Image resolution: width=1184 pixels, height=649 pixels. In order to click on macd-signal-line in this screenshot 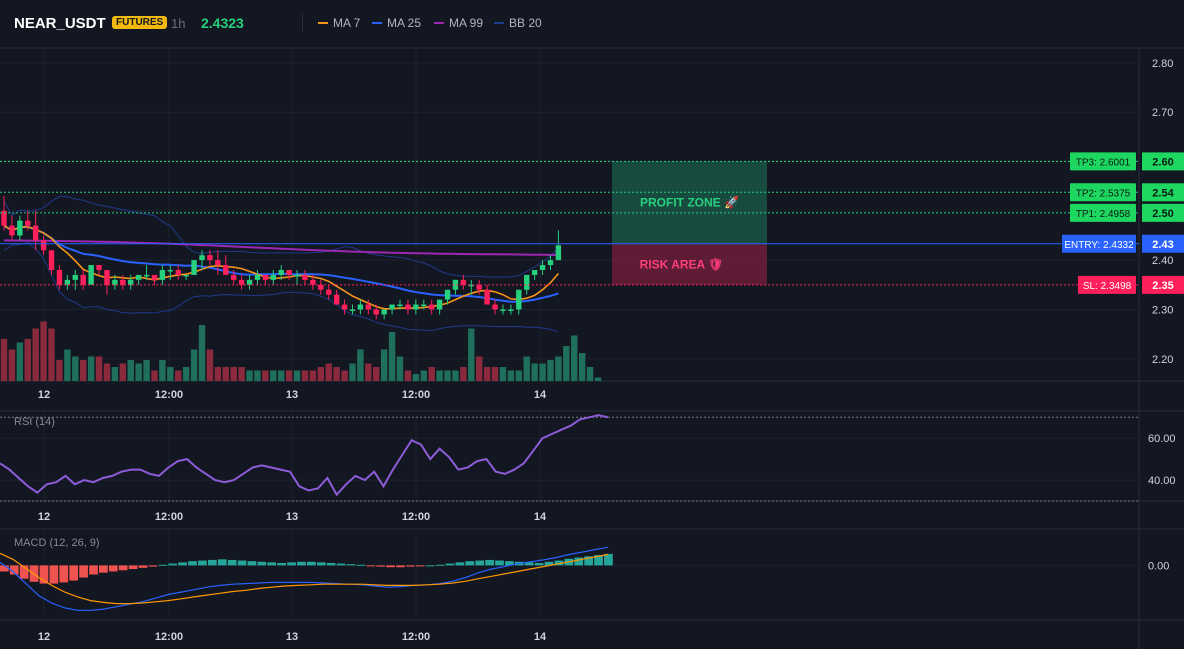, I will do `click(304, 578)`.